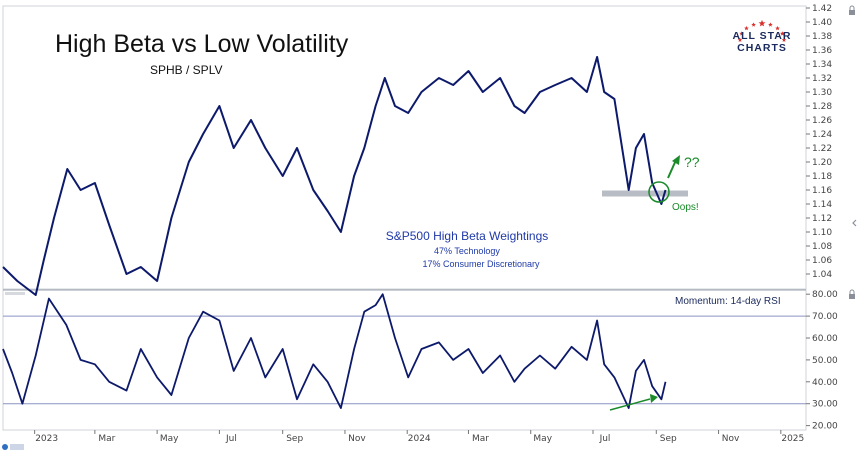  What do you see at coordinates (822, 275) in the screenshot?
I see `price-y-tick-label: 1.04` at bounding box center [822, 275].